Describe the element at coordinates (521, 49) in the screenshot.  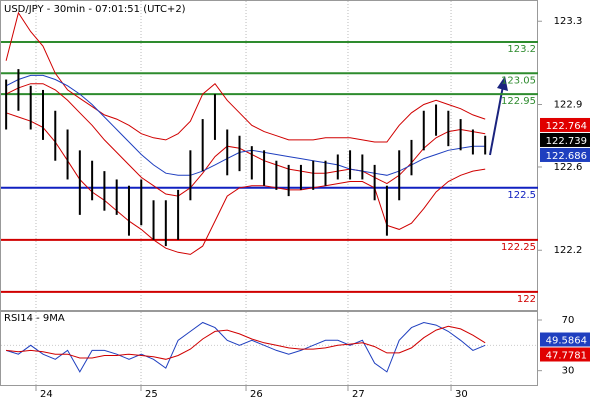
I see `level-label: 123.2` at that location.